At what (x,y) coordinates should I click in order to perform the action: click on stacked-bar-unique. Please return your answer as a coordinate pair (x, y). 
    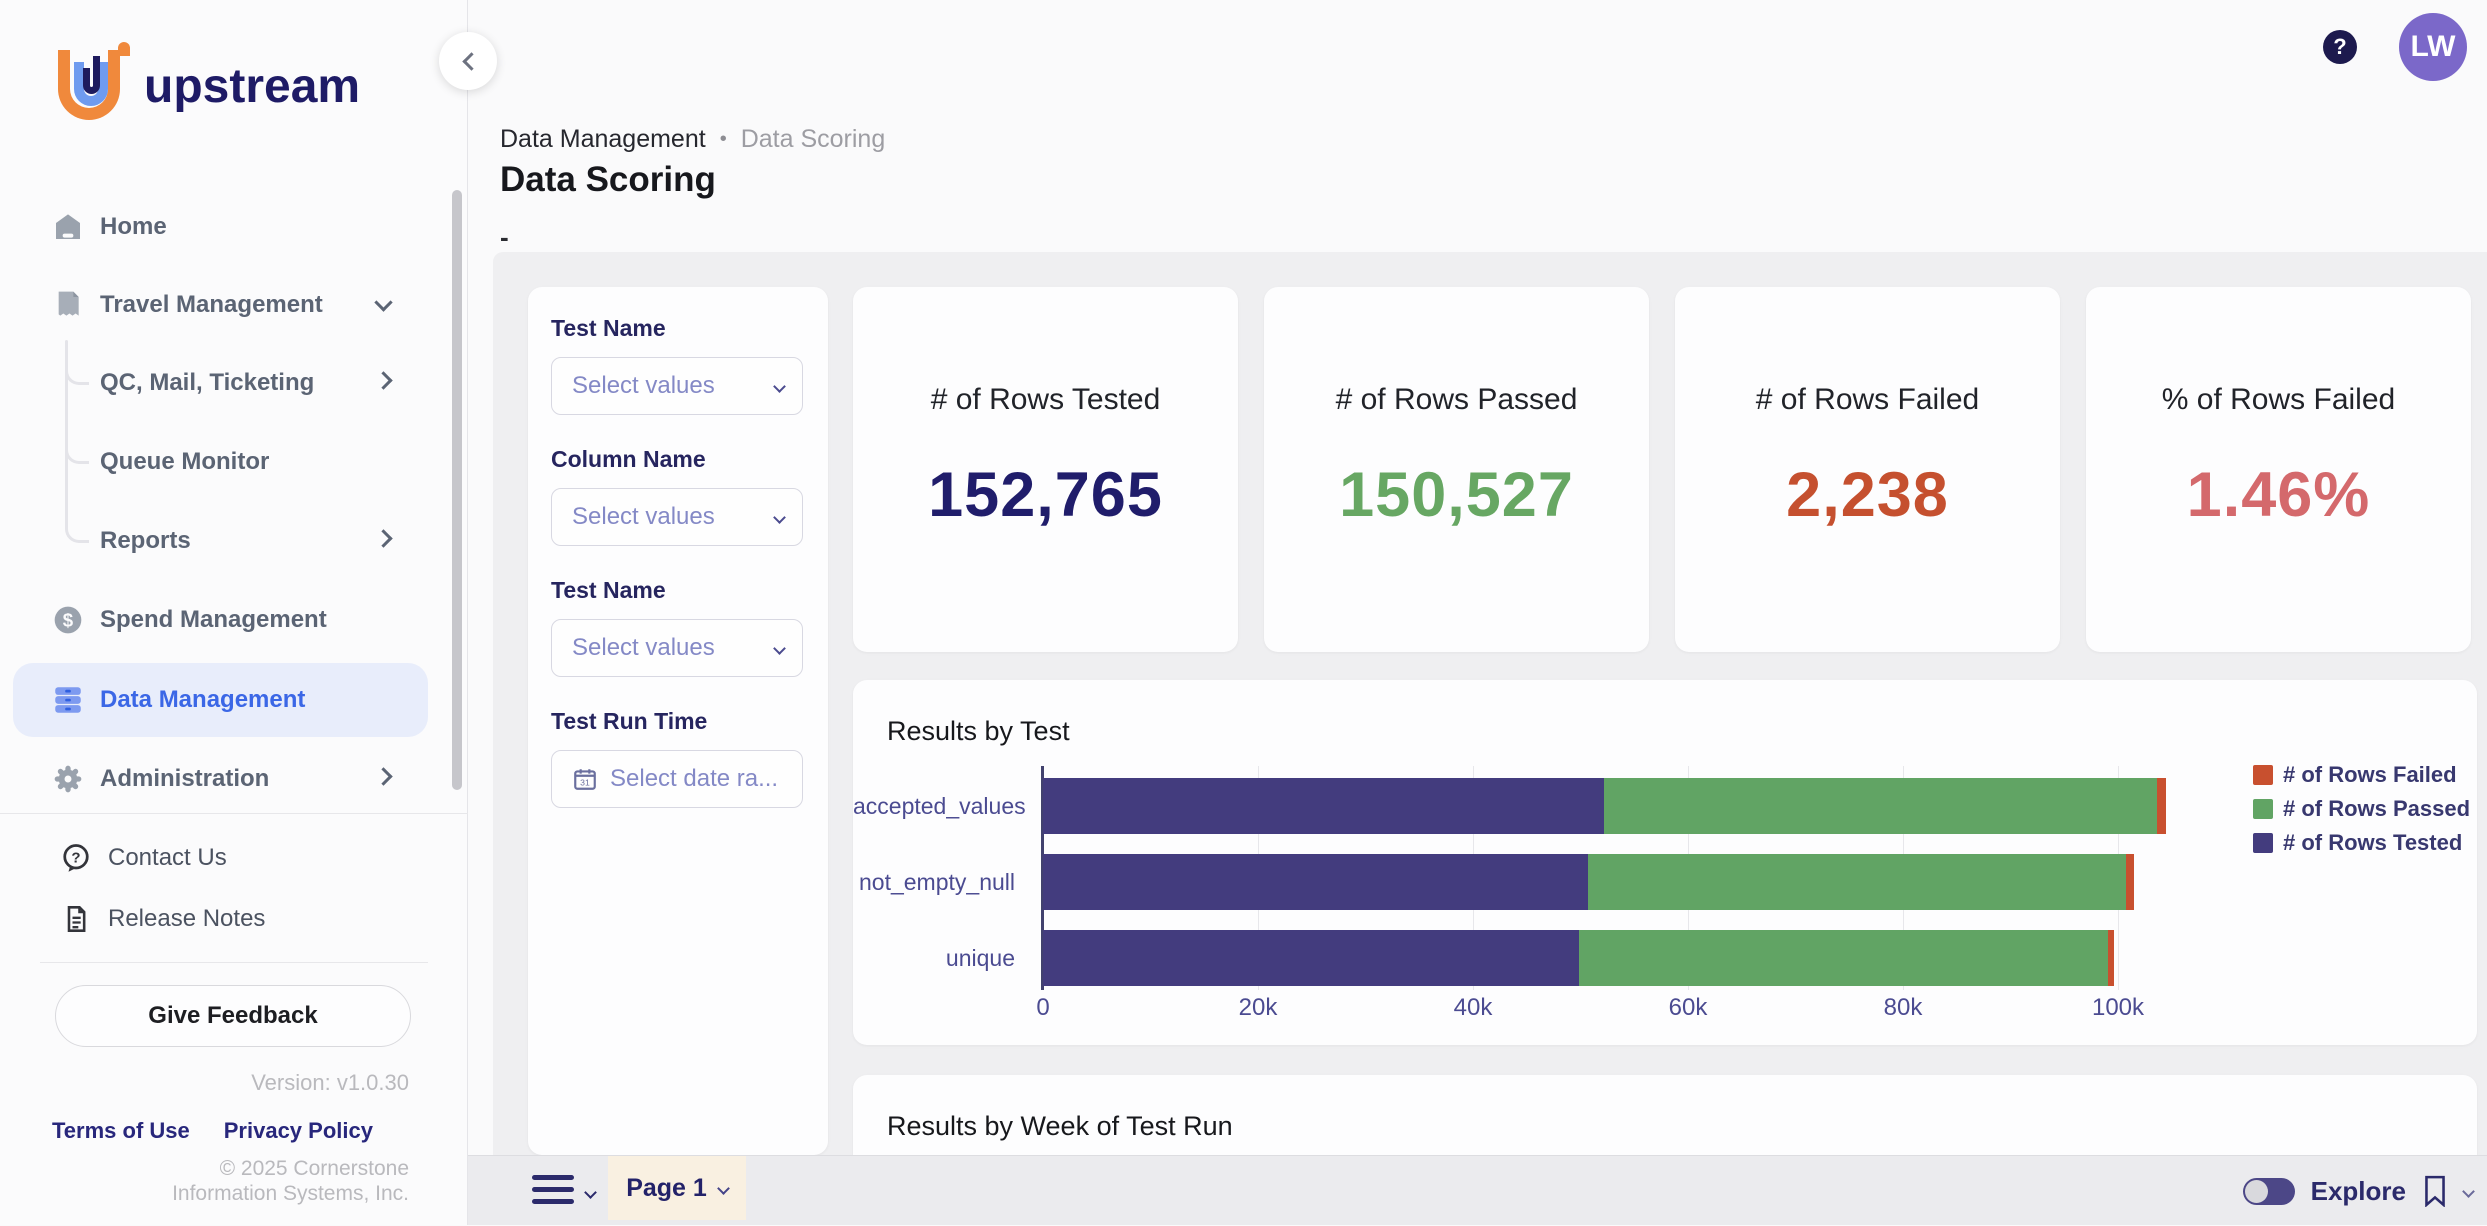
    Looking at the image, I should click on (1578, 958).